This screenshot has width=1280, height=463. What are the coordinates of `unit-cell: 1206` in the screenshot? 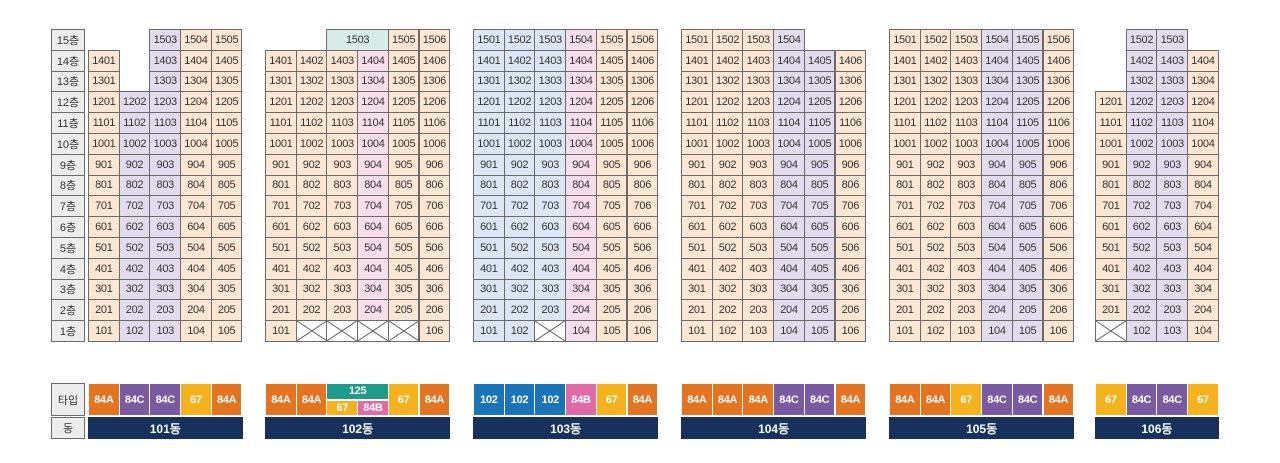 It's located at (1058, 102).